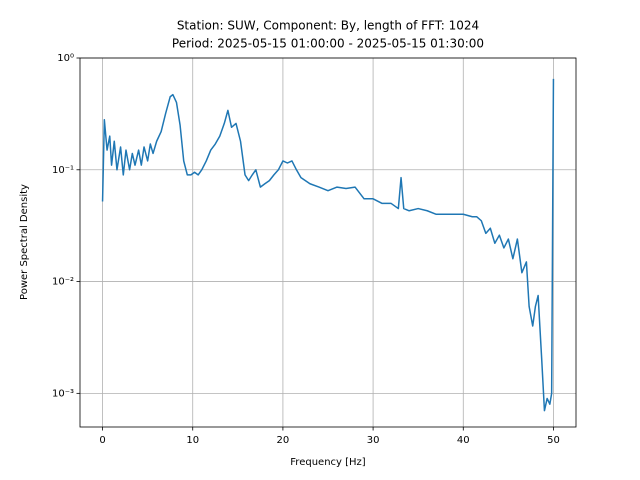 The height and width of the screenshot is (480, 640). I want to click on x-tick-label: 0, so click(102, 440).